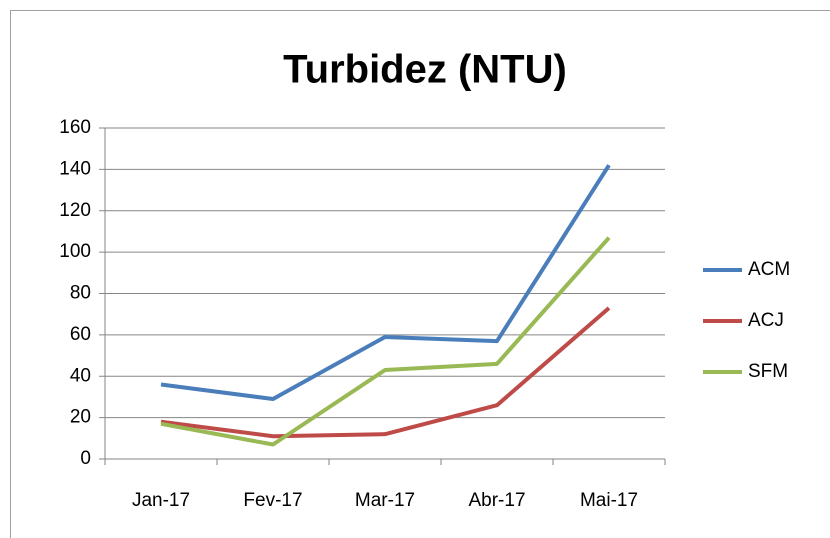  I want to click on y-tick-label: 80, so click(80, 293).